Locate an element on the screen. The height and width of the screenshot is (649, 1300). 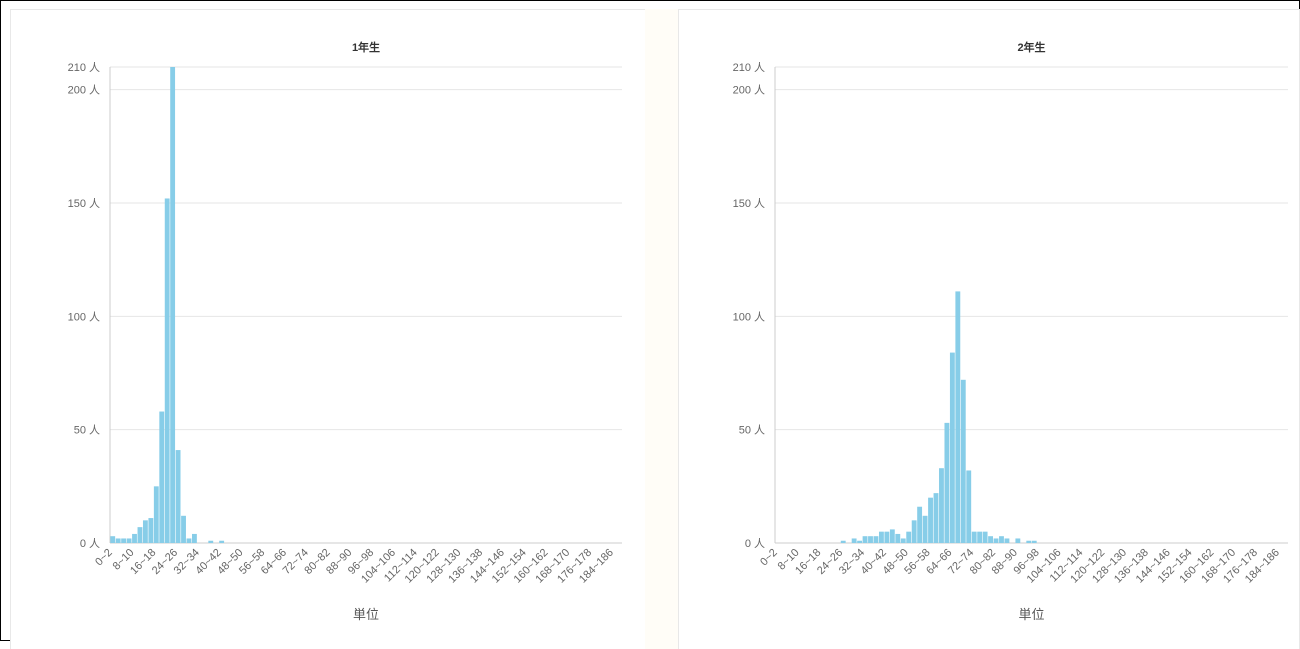
chart-title: 1年生 is located at coordinates (366, 47).